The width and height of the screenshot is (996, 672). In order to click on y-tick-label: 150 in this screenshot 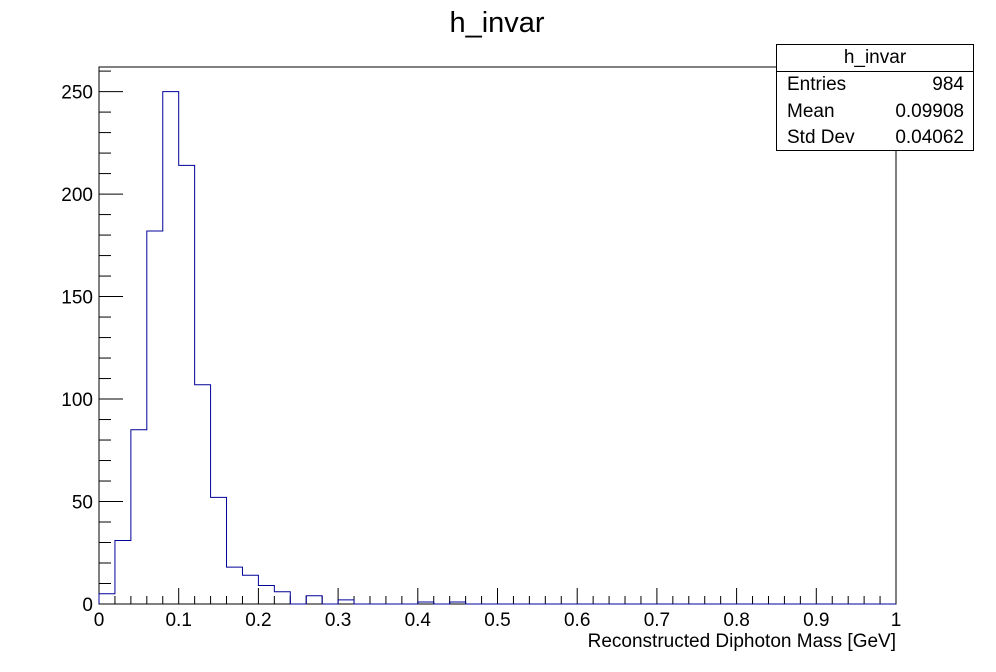, I will do `click(77, 298)`.